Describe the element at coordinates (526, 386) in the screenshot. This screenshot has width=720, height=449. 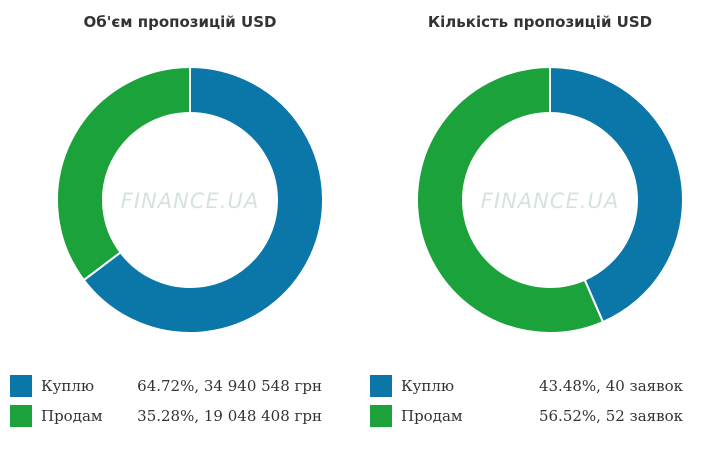
I see `legend-item-buy: Куплю 43.48%, 40 заявок` at that location.